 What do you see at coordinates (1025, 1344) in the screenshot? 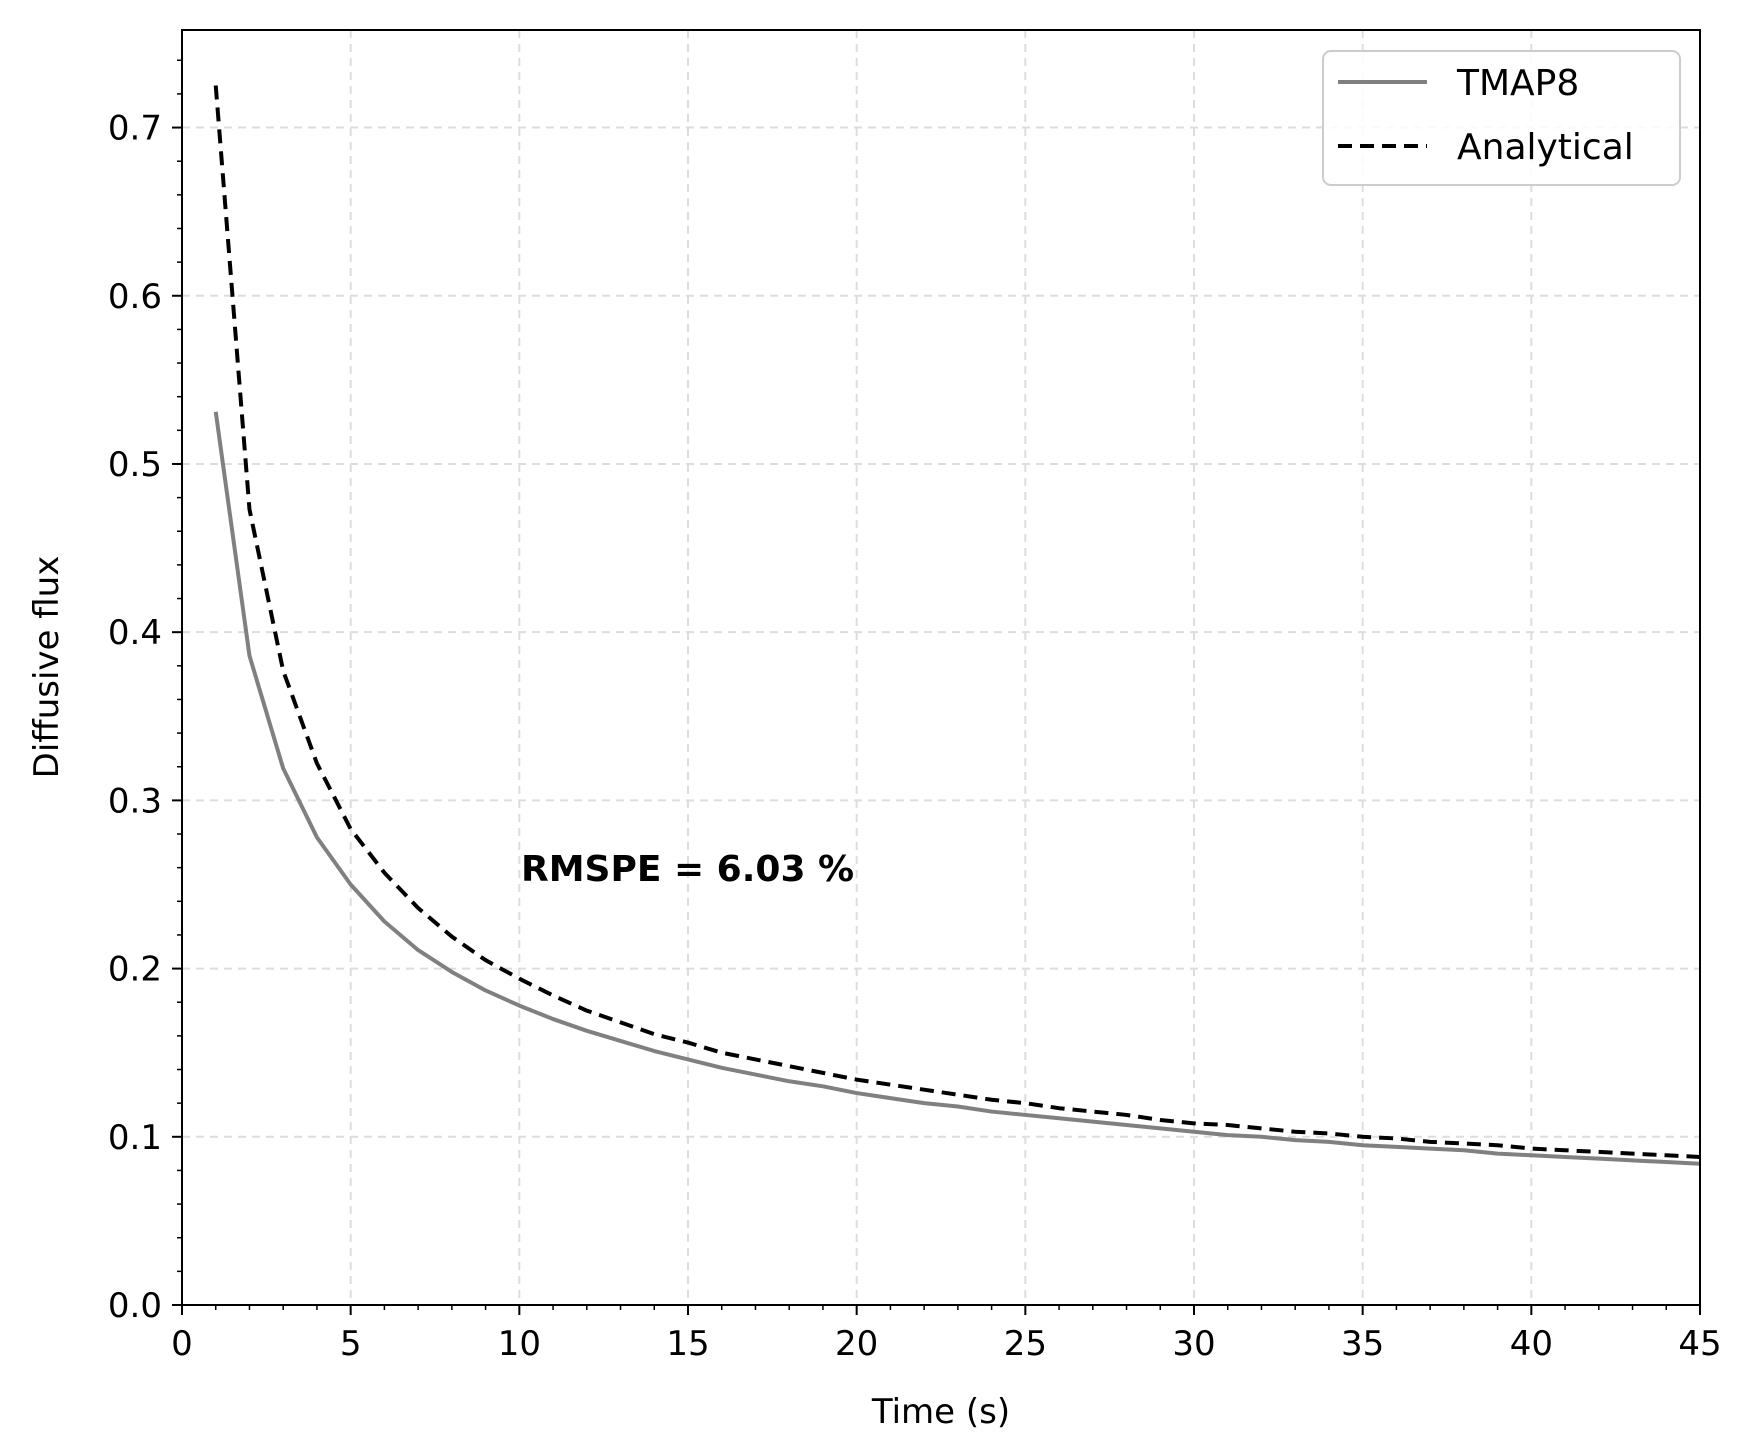
I see `x-tick-label: 25` at bounding box center [1025, 1344].